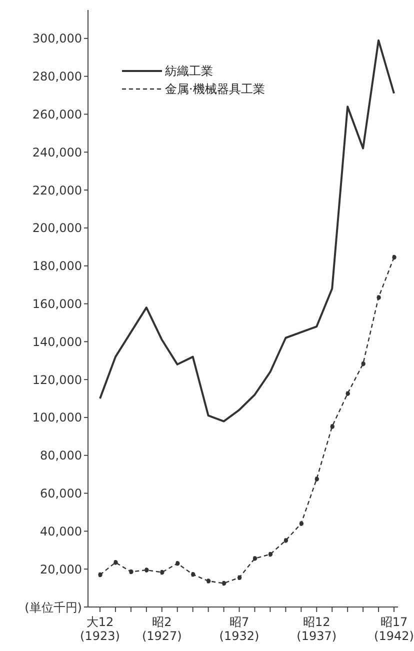 Image resolution: width=414 pixels, height=651 pixels. Describe the element at coordinates (61, 531) in the screenshot. I see `y-tick-label: 40,000` at that location.